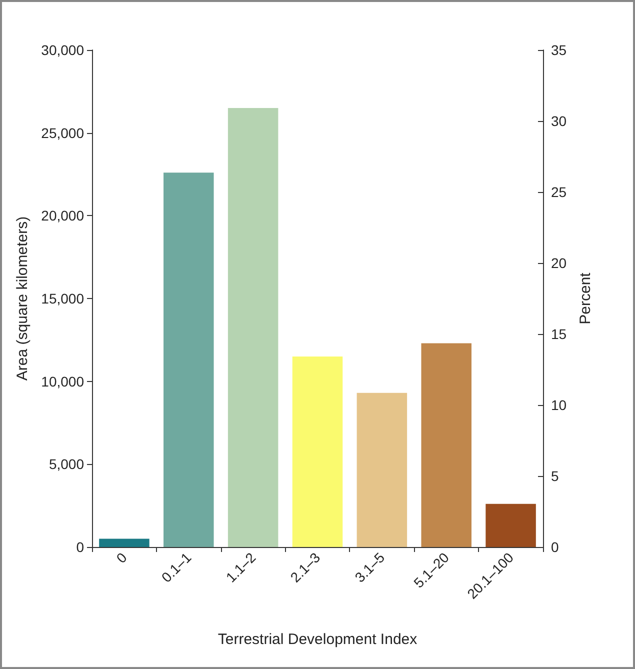  Describe the element at coordinates (62, 132) in the screenshot. I see `y-tick-label: 25,000` at that location.